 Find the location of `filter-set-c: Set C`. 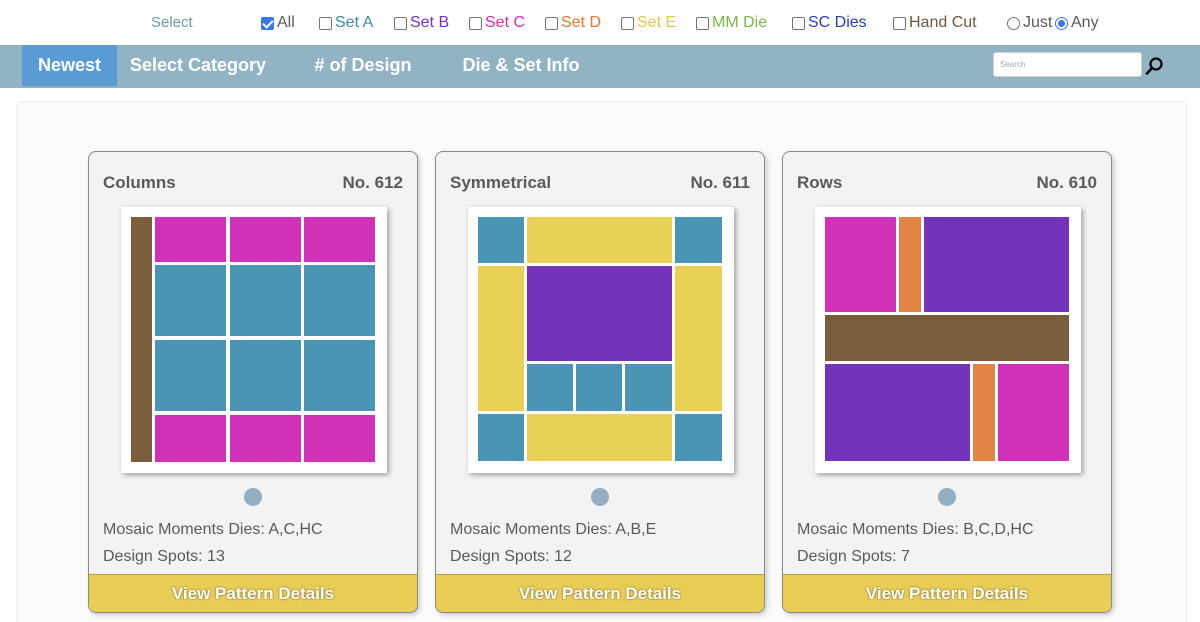

filter-set-c: Set C is located at coordinates (497, 23).